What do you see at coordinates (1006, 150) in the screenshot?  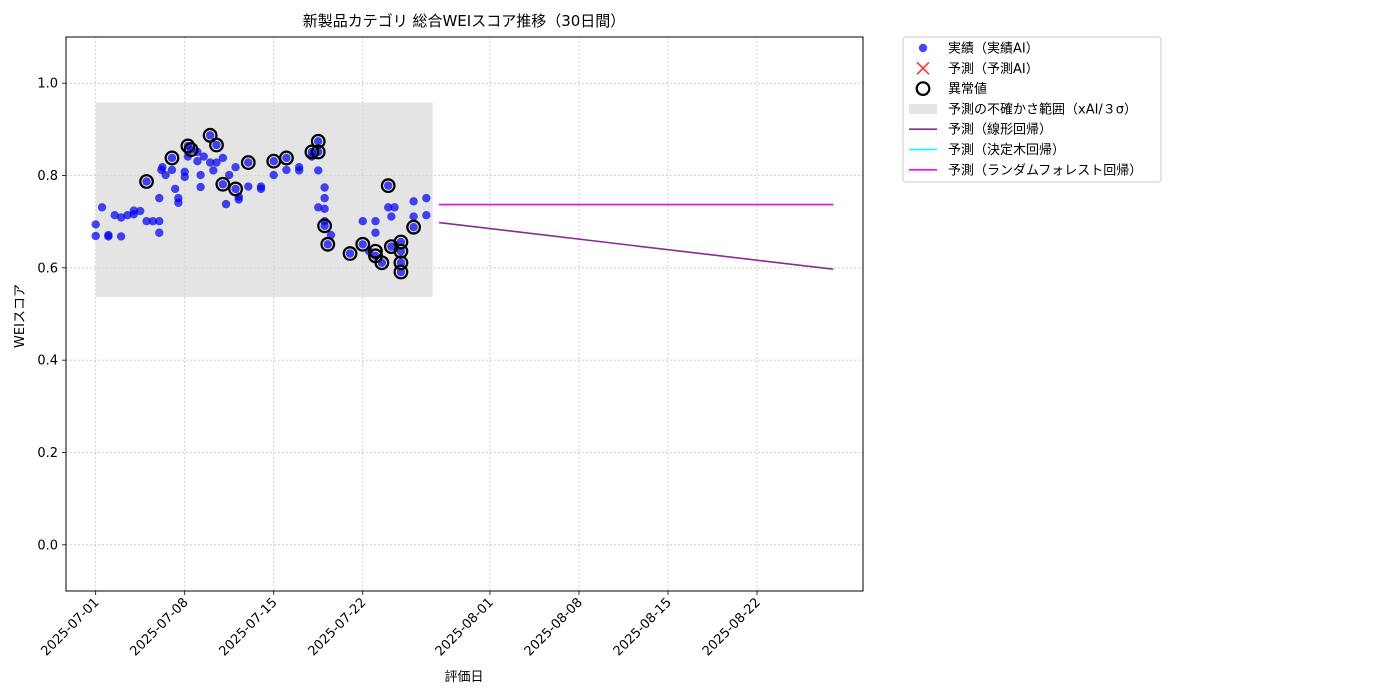 I see `legend-label: 予測（決定木回帰）` at bounding box center [1006, 150].